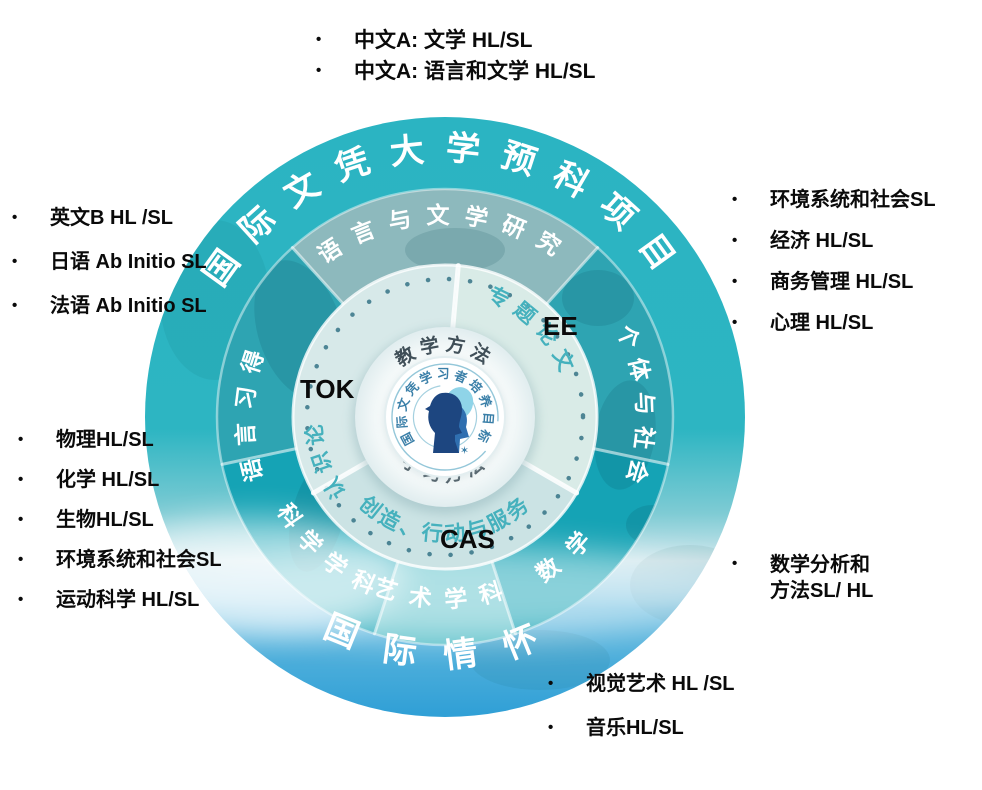 The width and height of the screenshot is (982, 790). I want to click on ee-label: EE, so click(560, 326).